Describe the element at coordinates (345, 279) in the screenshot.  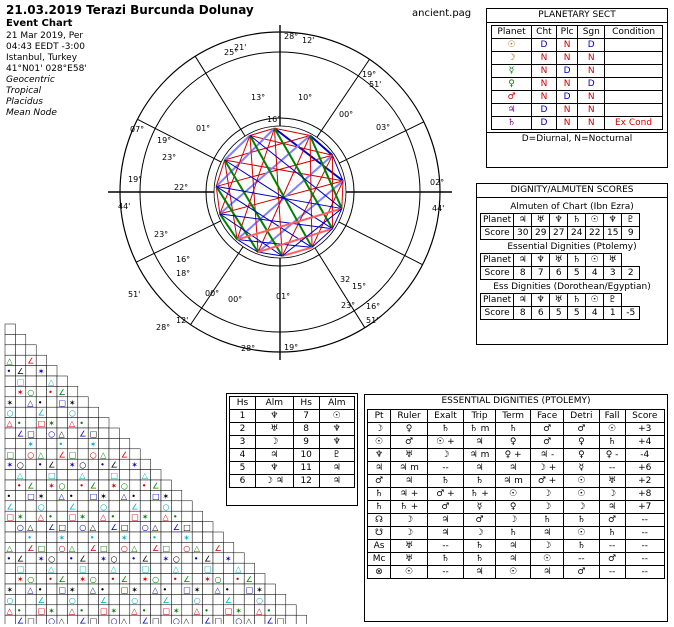
I see `wheel-degree-label: 32` at that location.